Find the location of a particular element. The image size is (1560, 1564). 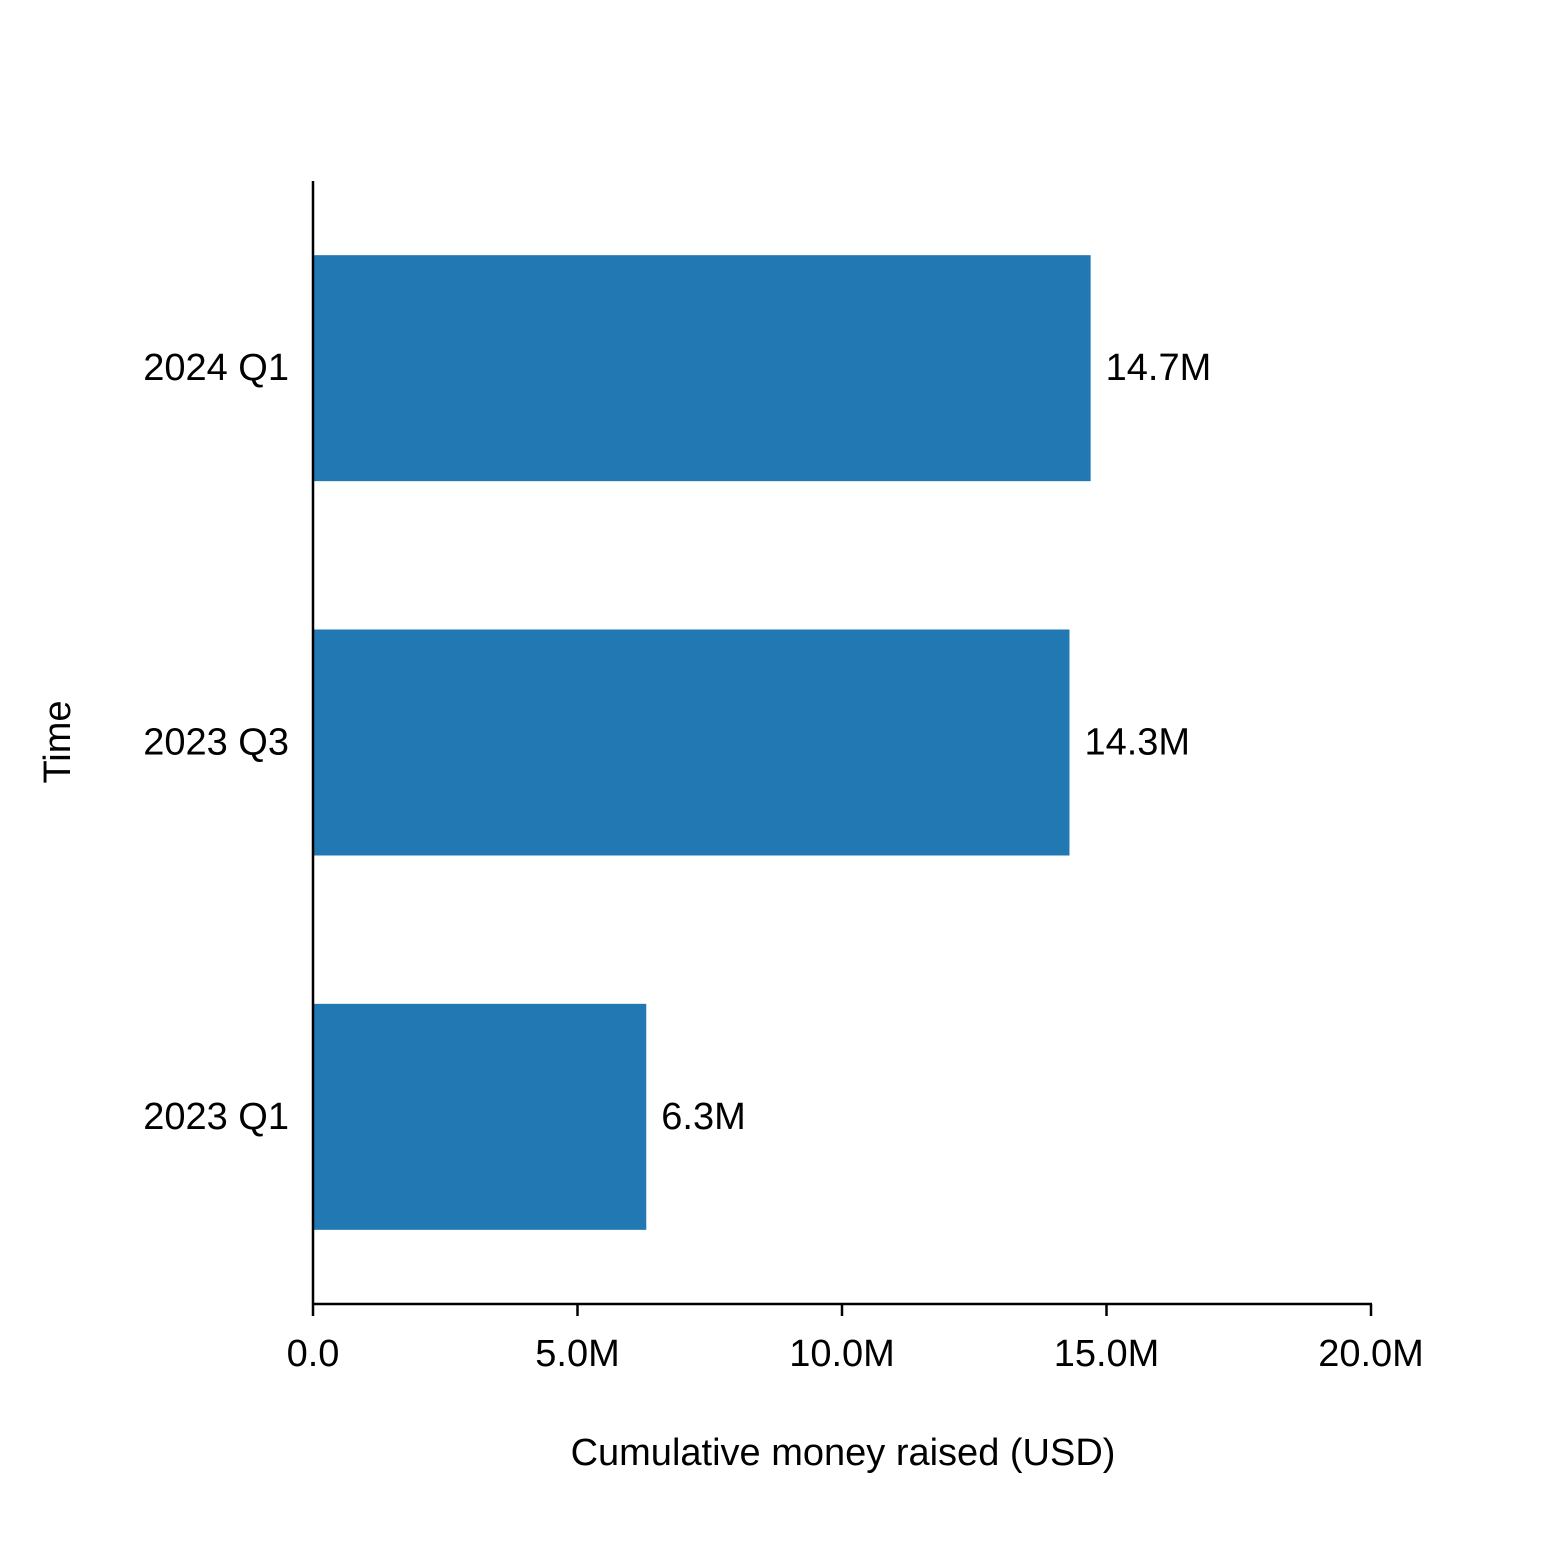

category-labels-group: 2023 Q1 2023 Q3 2024 Q1 is located at coordinates (216, 742).